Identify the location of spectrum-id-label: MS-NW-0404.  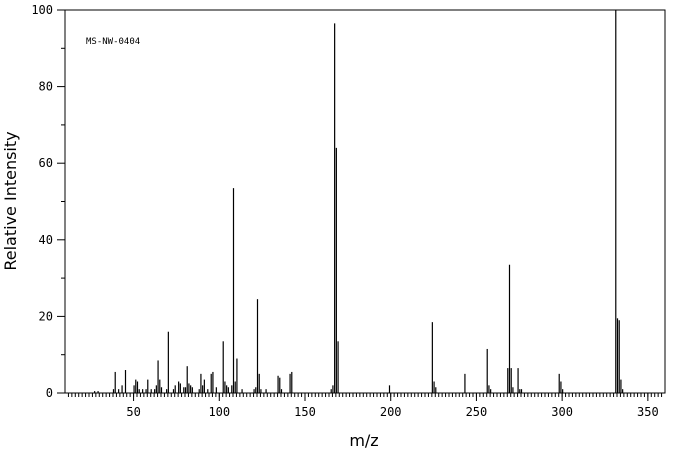
(113, 42).